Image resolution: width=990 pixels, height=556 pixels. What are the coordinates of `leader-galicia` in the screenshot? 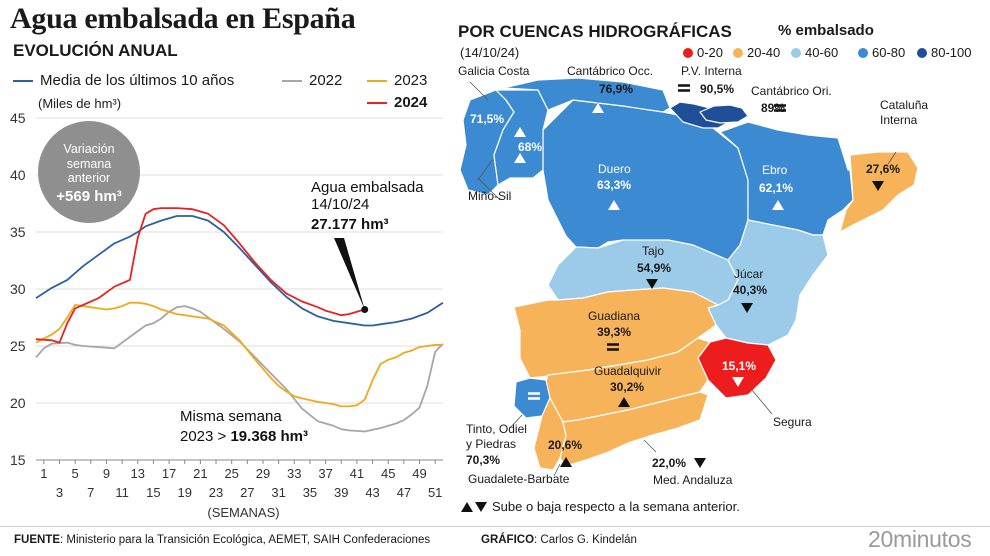 It's located at (479, 91).